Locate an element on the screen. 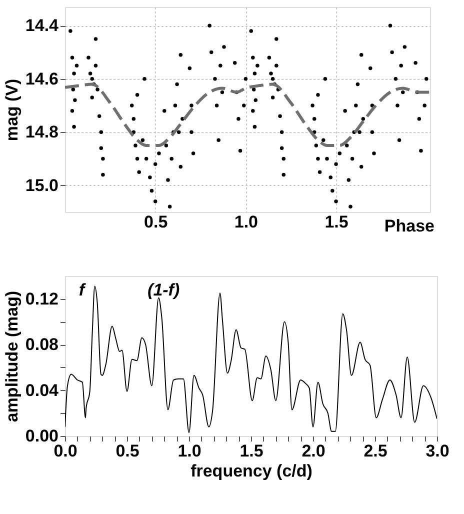 The image size is (464, 514). annotation: f is located at coordinates (82, 290).